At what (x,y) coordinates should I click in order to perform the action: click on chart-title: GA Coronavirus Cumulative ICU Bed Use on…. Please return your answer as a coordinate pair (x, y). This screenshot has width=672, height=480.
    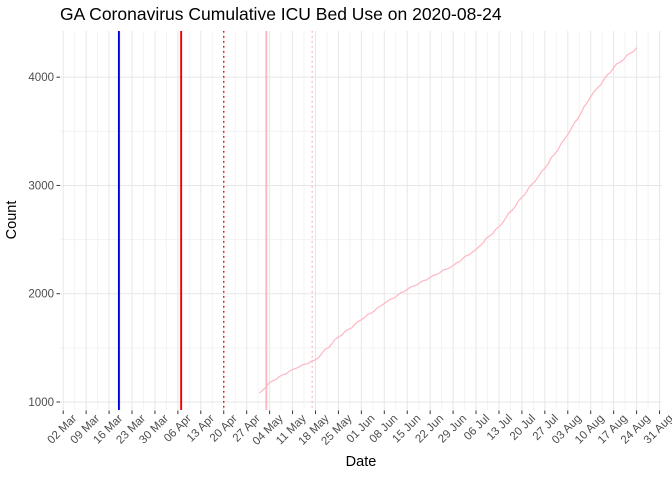
    Looking at the image, I should click on (281, 14).